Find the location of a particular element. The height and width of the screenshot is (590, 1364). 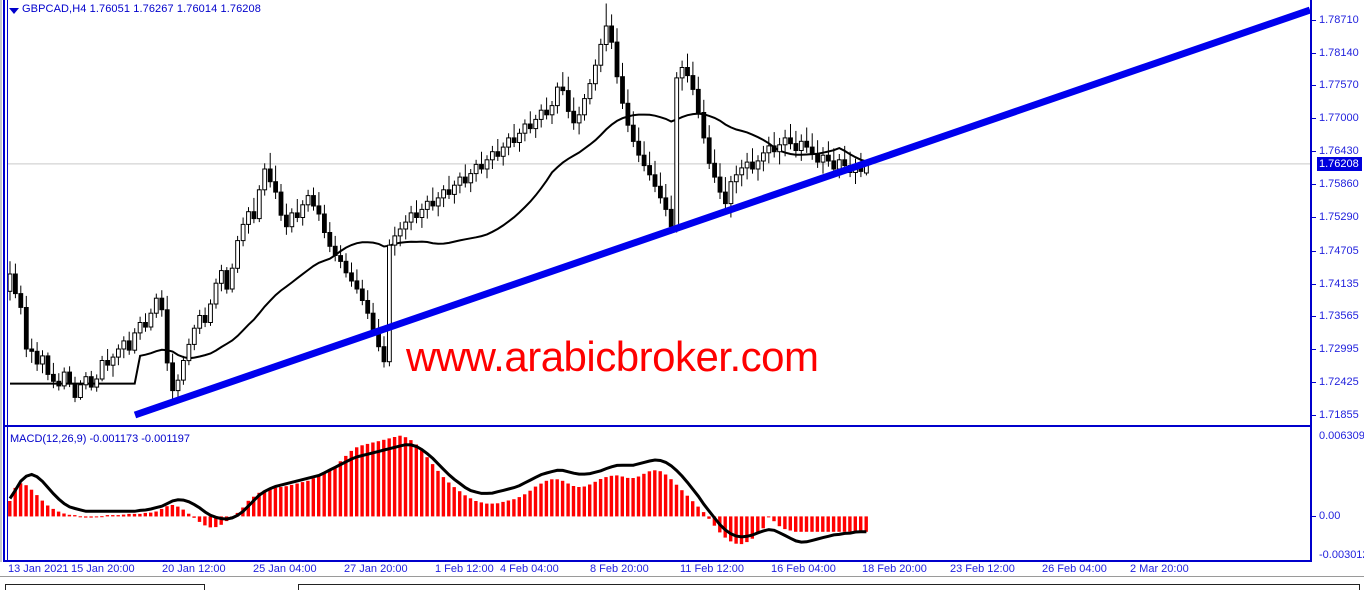

macd-chart-svg is located at coordinates (438, 490).